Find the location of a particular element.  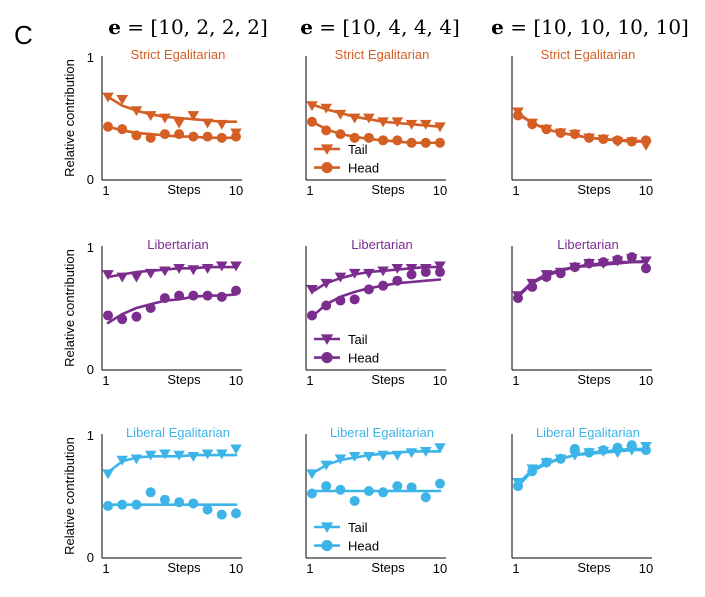

legend-tail-label: Tail is located at coordinates (358, 527).